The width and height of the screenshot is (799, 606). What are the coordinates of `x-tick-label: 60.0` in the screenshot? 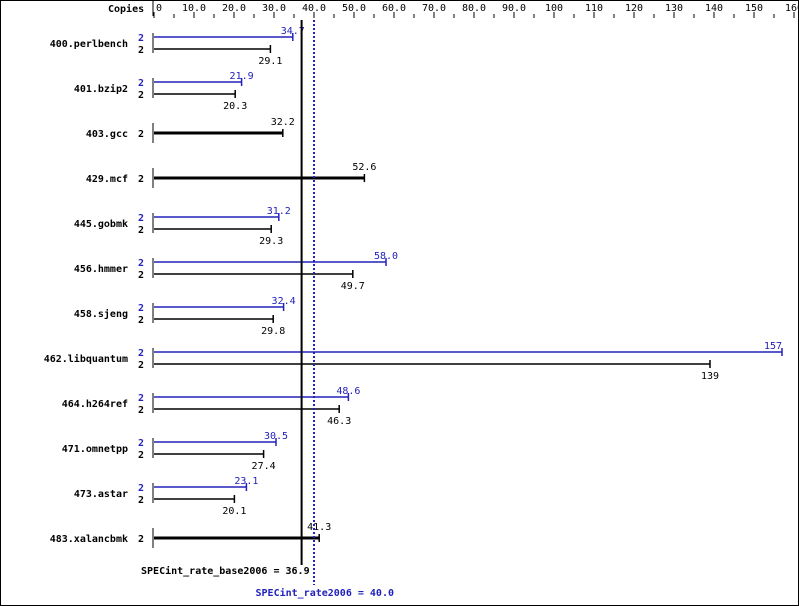 It's located at (394, 8).